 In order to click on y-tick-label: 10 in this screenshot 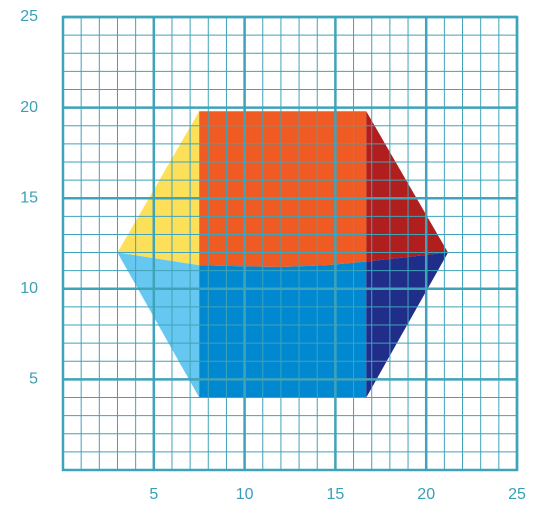, I will do `click(29, 288)`.